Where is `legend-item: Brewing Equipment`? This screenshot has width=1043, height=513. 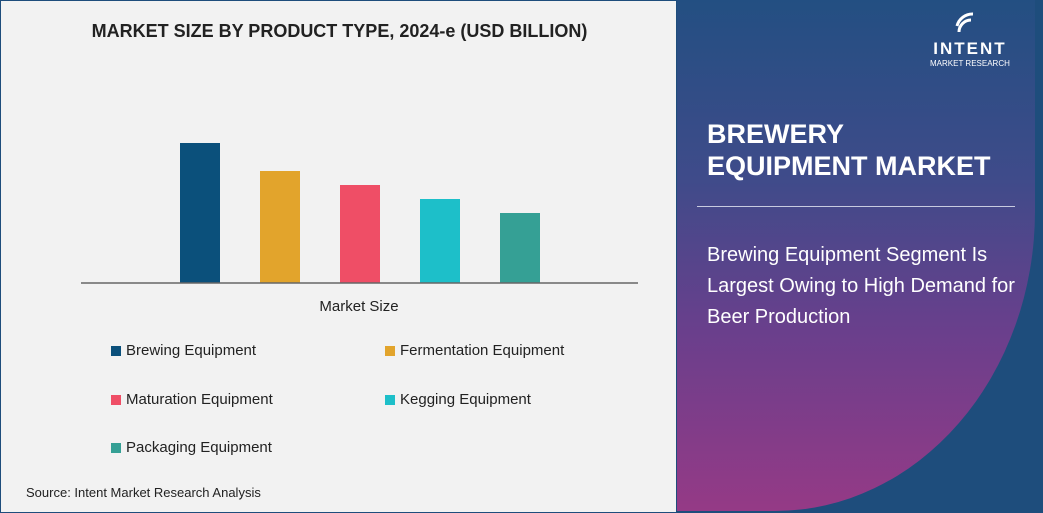 legend-item: Brewing Equipment is located at coordinates (183, 350).